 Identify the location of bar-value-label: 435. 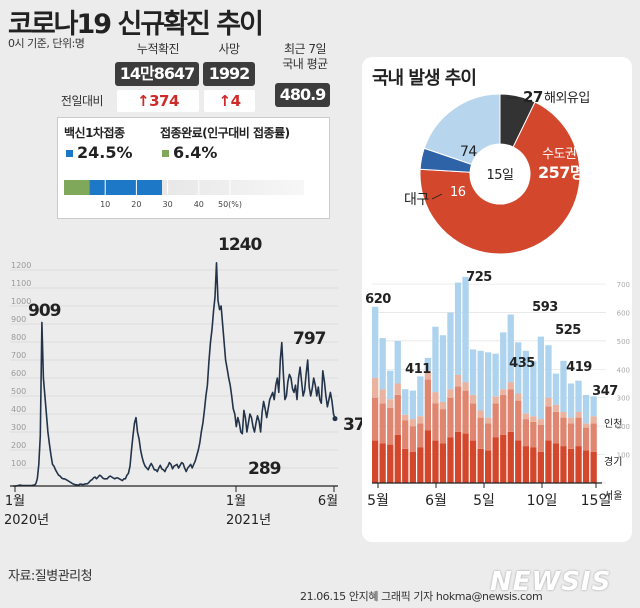
(522, 363).